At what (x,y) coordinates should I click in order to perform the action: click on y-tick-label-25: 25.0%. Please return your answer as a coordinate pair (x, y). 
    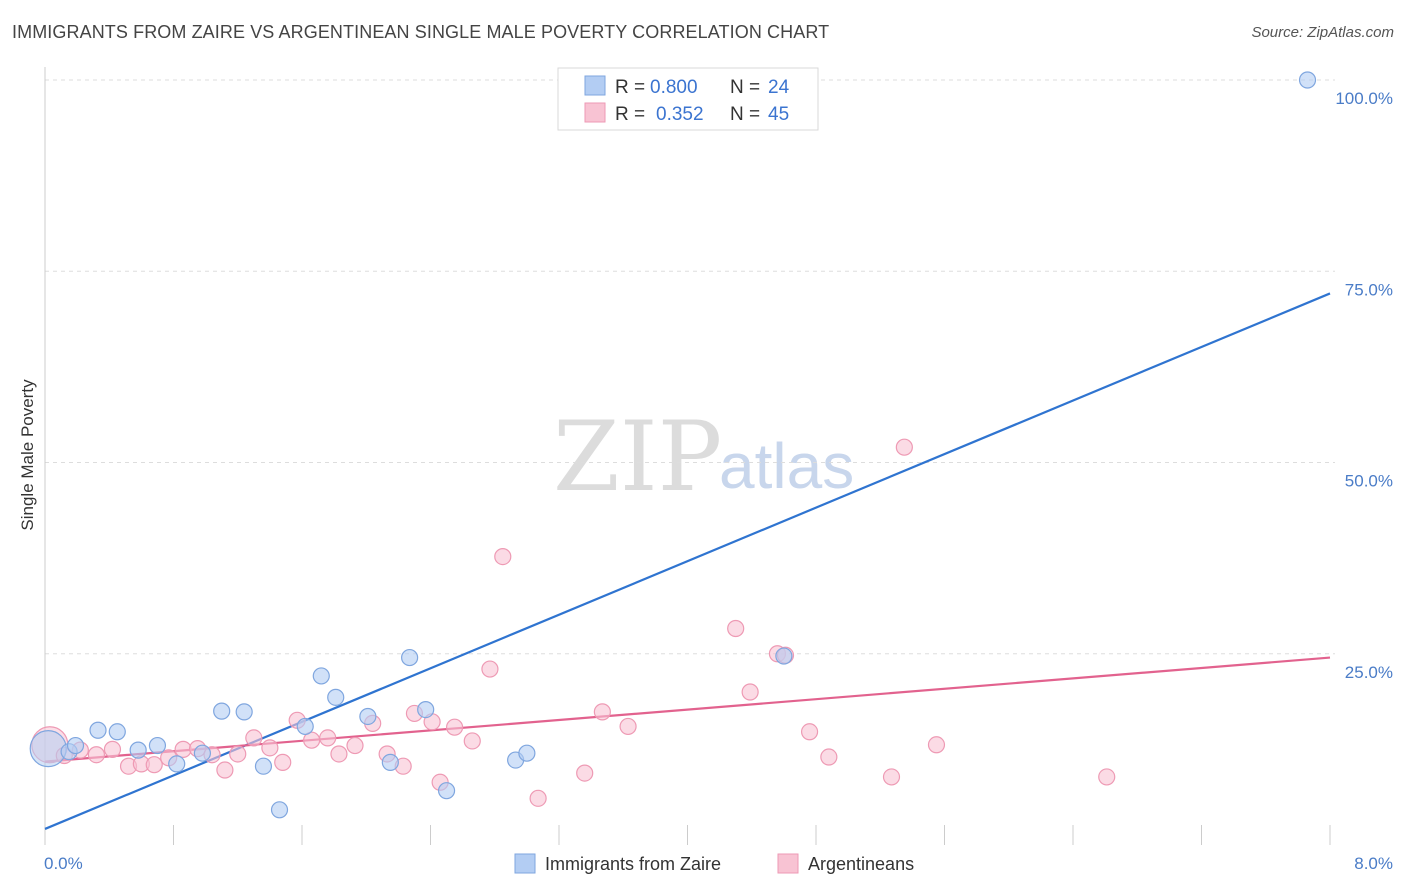
    Looking at the image, I should click on (1369, 672).